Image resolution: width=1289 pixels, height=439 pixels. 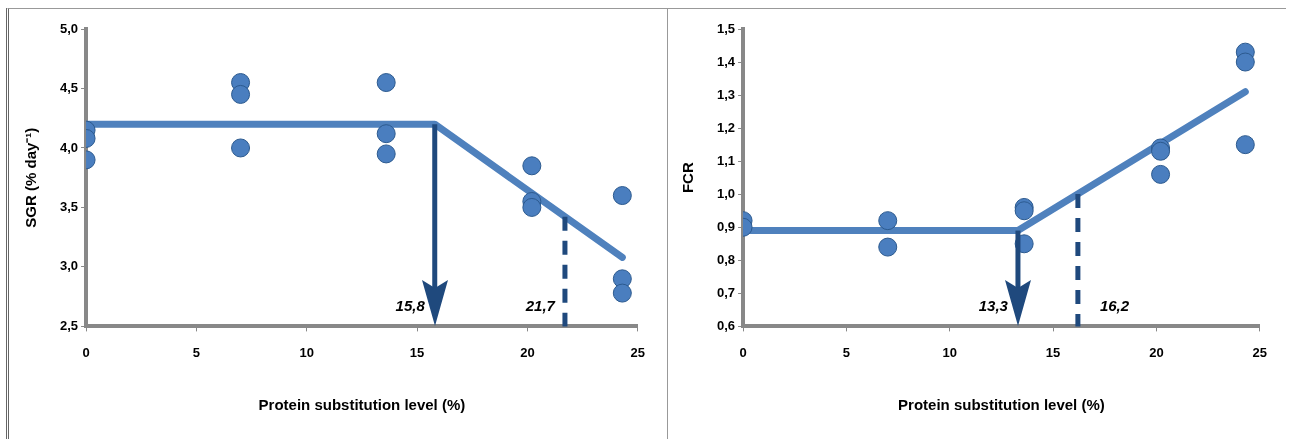 I want to click on y-tick-label: 0,7, so click(x=726, y=292).